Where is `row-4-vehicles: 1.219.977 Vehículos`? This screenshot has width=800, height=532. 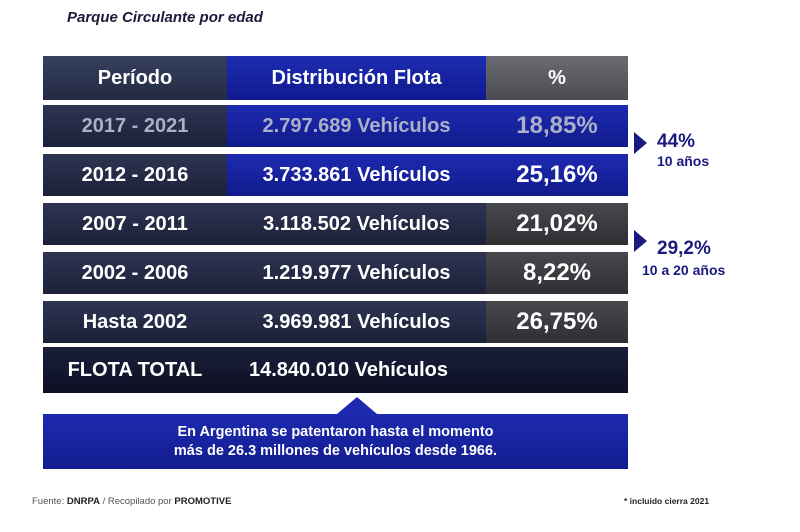
row-4-vehicles: 1.219.977 Vehículos is located at coordinates (356, 273).